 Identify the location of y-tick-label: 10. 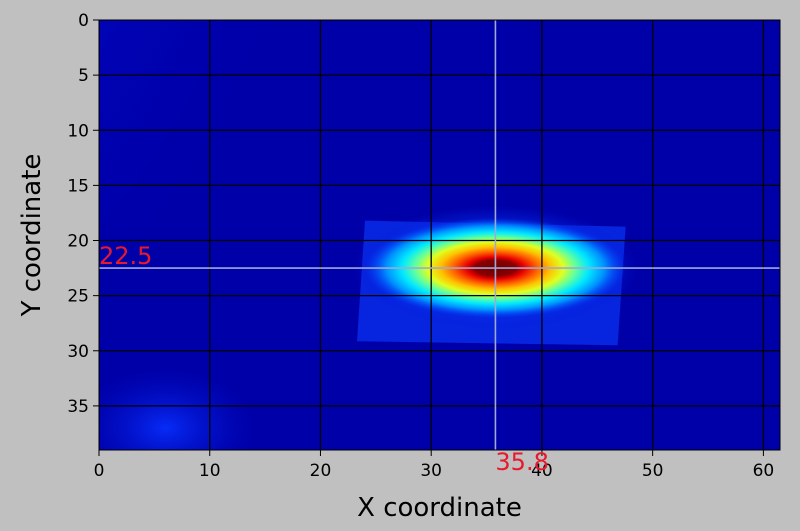
(78, 131).